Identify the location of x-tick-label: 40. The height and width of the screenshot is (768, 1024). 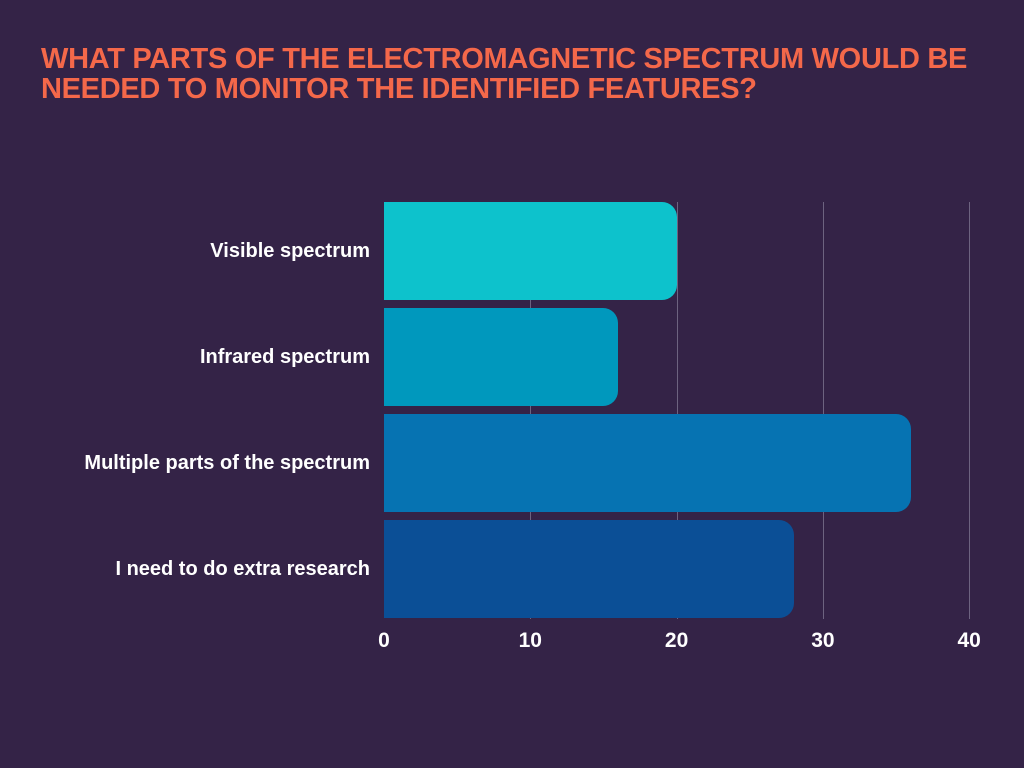
(969, 640).